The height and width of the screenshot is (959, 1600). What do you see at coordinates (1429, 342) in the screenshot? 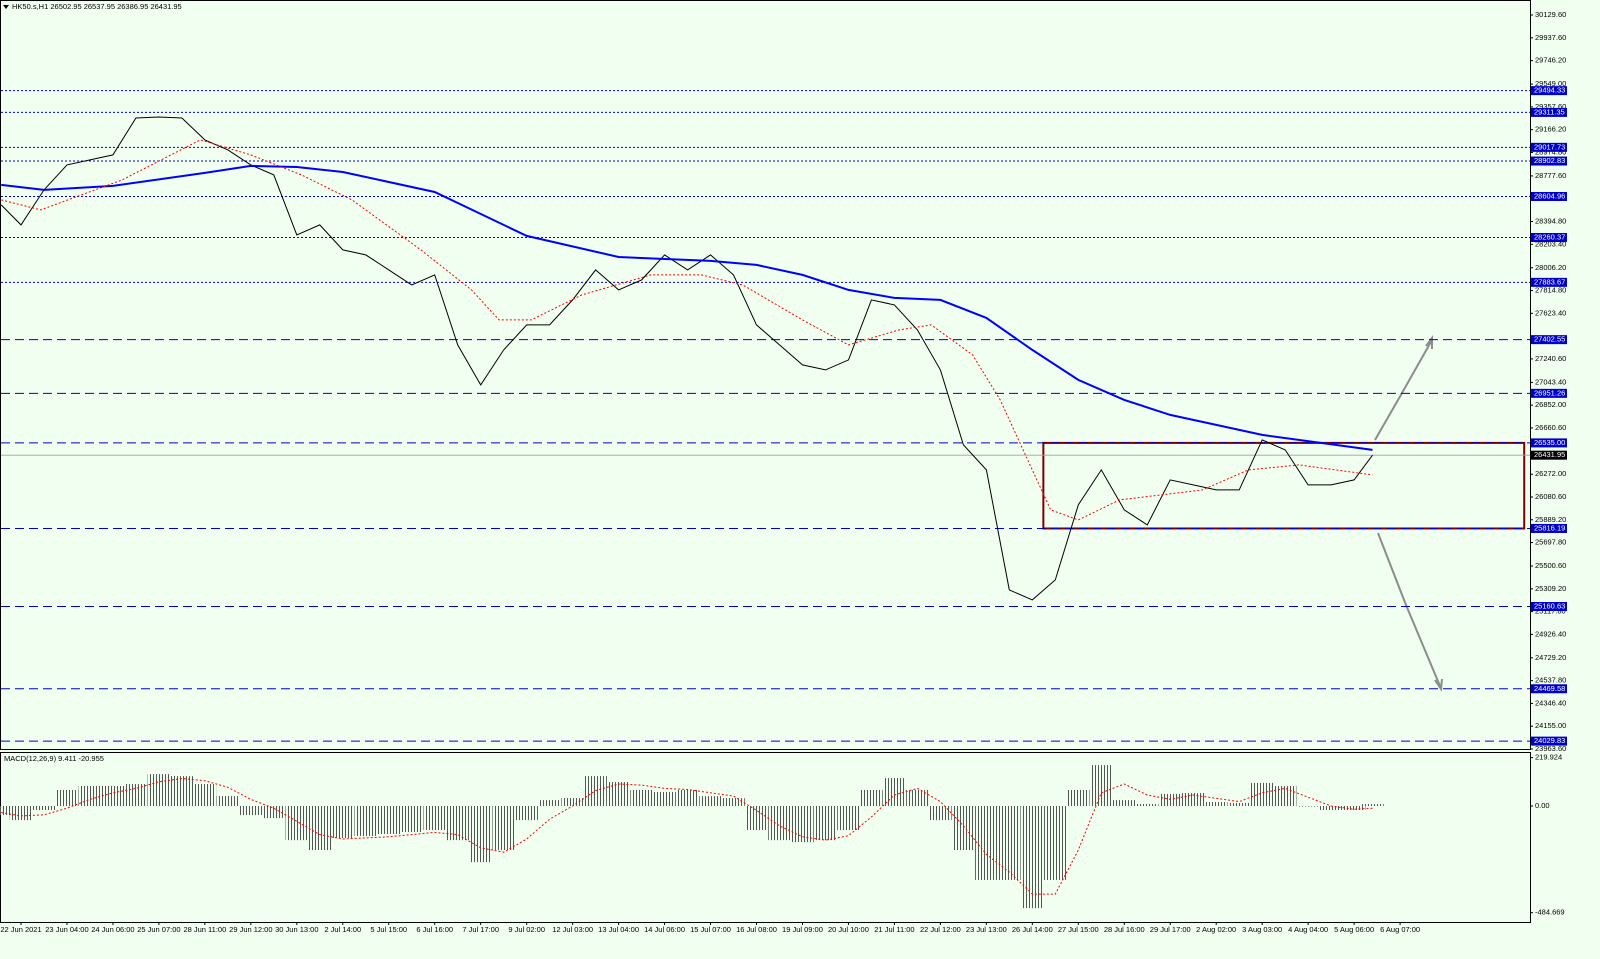
I see `arrow-up-head` at bounding box center [1429, 342].